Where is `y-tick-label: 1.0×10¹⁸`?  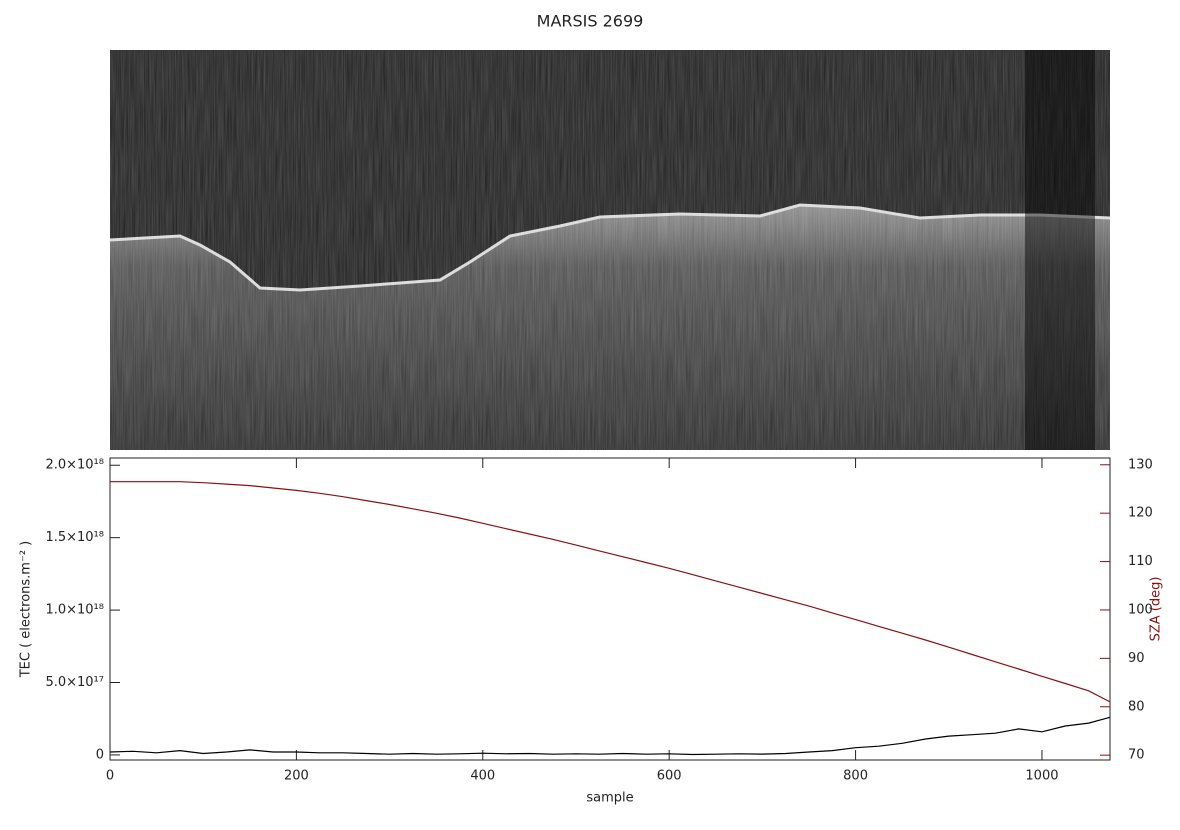 y-tick-label: 1.0×10¹⁸ is located at coordinates (74, 610).